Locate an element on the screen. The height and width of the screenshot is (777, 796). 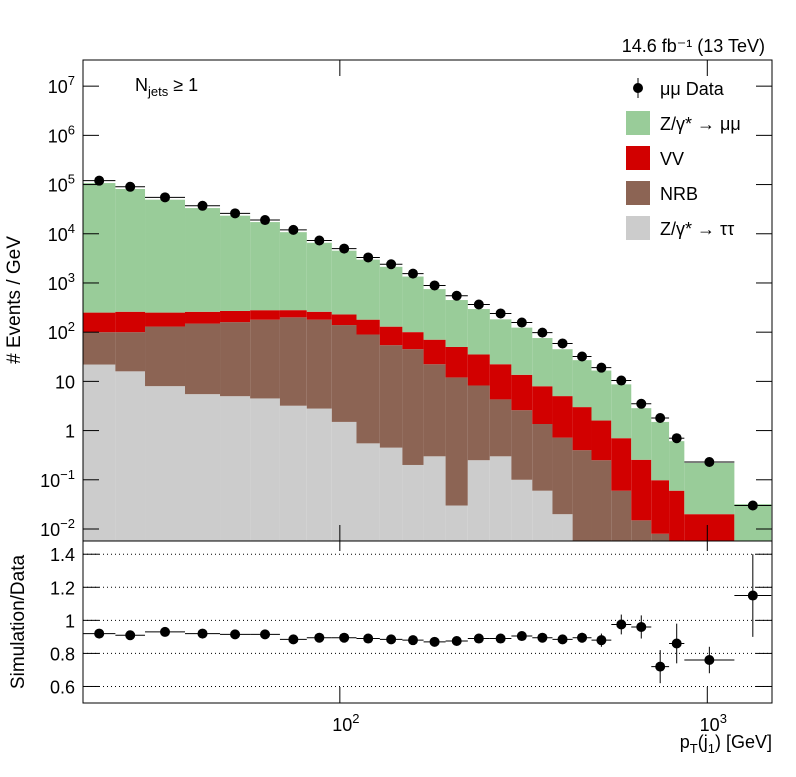
tick-label-exponent: 2 is located at coordinates (355, 718).